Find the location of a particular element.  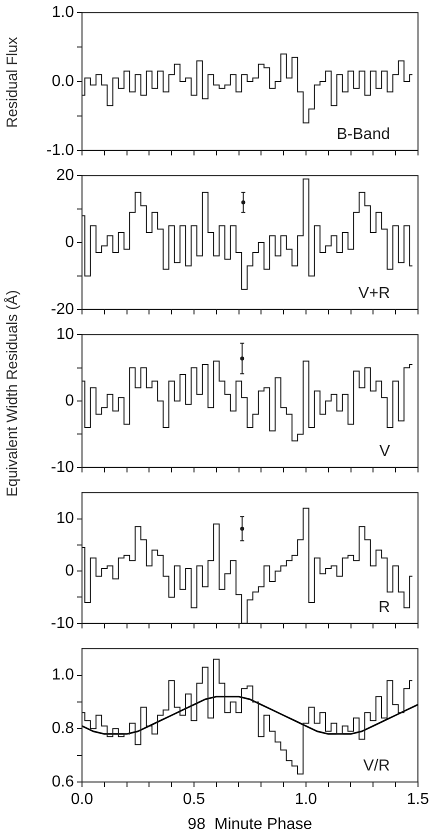

x-tick-label: 1.0 is located at coordinates (306, 799).